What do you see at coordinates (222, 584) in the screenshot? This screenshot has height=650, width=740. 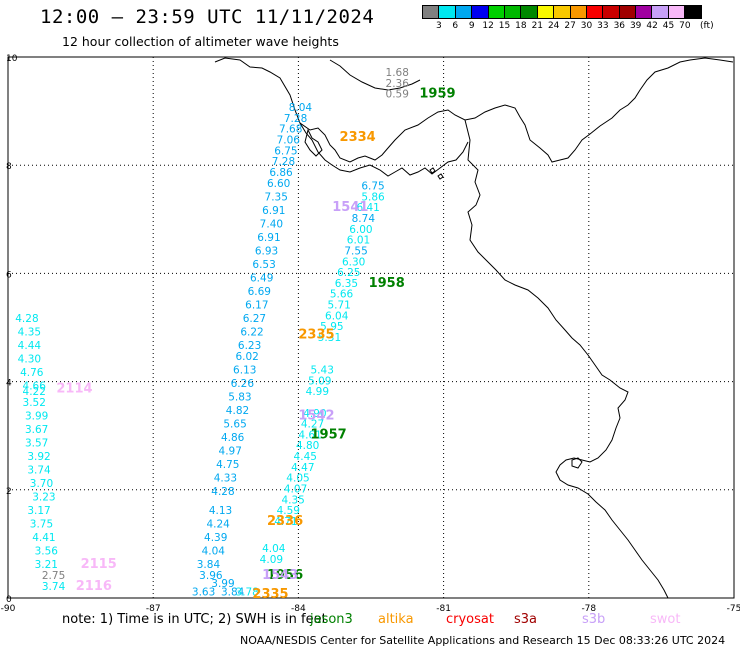 I see `wave-height-label: 3.99` at bounding box center [222, 584].